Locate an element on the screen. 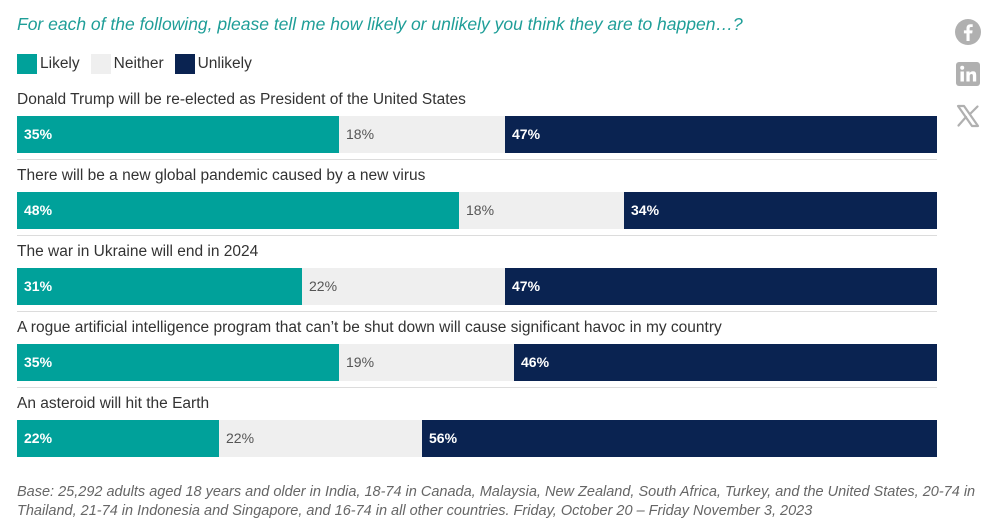 This screenshot has width=1000, height=526. facebook-icon is located at coordinates (968, 32).